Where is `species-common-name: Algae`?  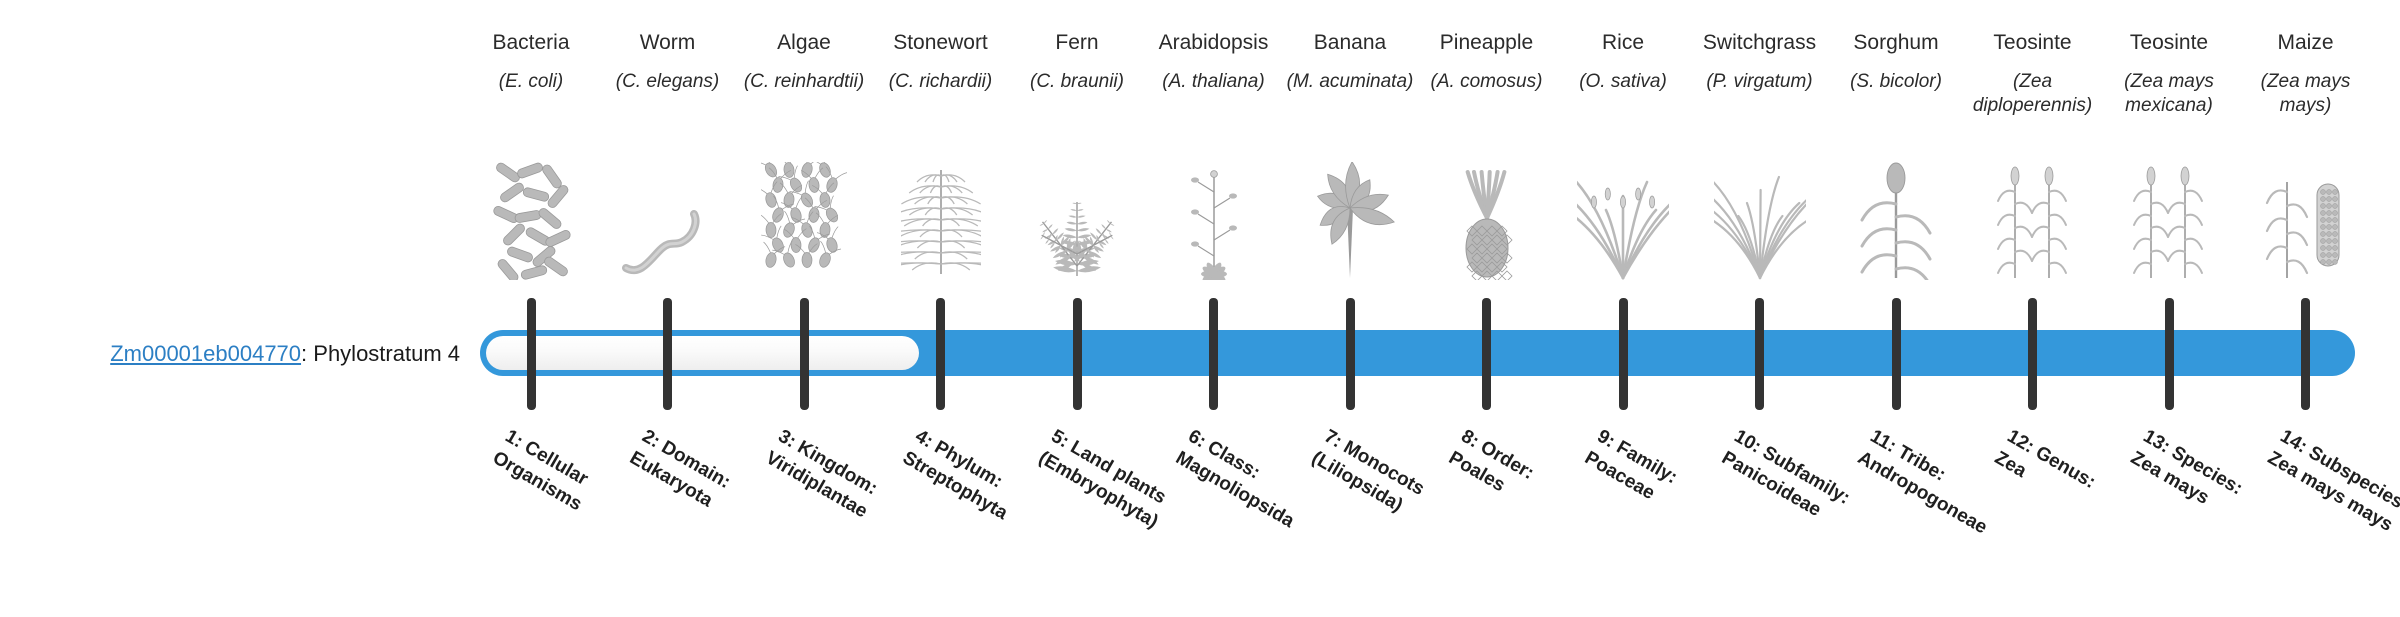
species-common-name: Algae is located at coordinates (804, 44).